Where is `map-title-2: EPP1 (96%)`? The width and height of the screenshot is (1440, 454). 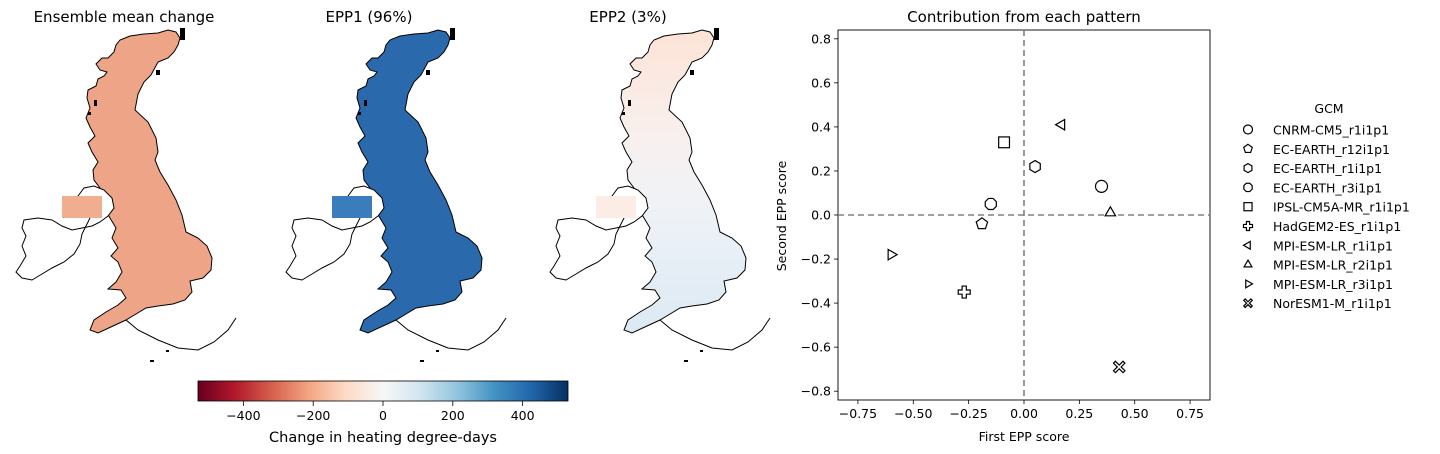
map-title-2: EPP1 (96%) is located at coordinates (369, 17).